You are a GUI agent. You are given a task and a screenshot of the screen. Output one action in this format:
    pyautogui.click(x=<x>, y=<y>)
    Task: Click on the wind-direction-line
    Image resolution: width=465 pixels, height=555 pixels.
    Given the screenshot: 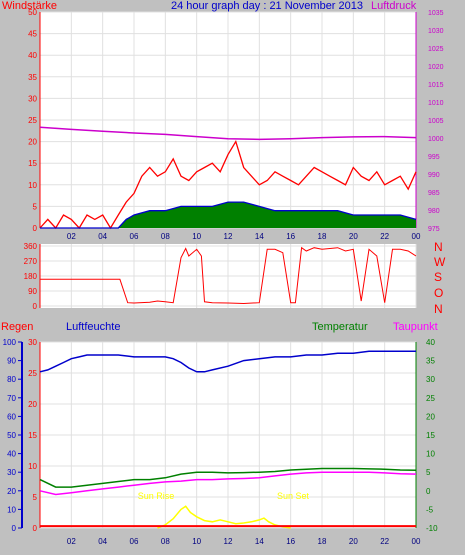 What is the action you would take?
    pyautogui.click(x=228, y=275)
    